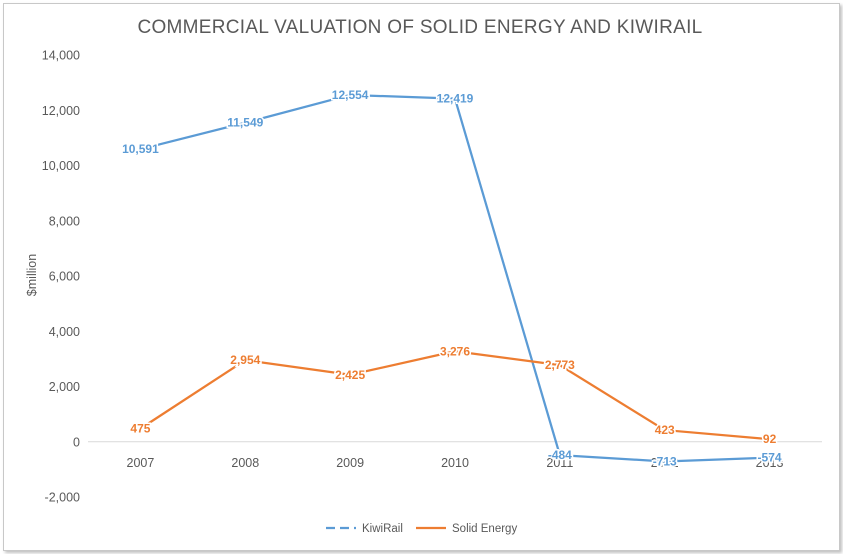 The height and width of the screenshot is (554, 843). Describe the element at coordinates (421, 529) in the screenshot. I see `legend: KiwiRail Solid Energy` at that location.